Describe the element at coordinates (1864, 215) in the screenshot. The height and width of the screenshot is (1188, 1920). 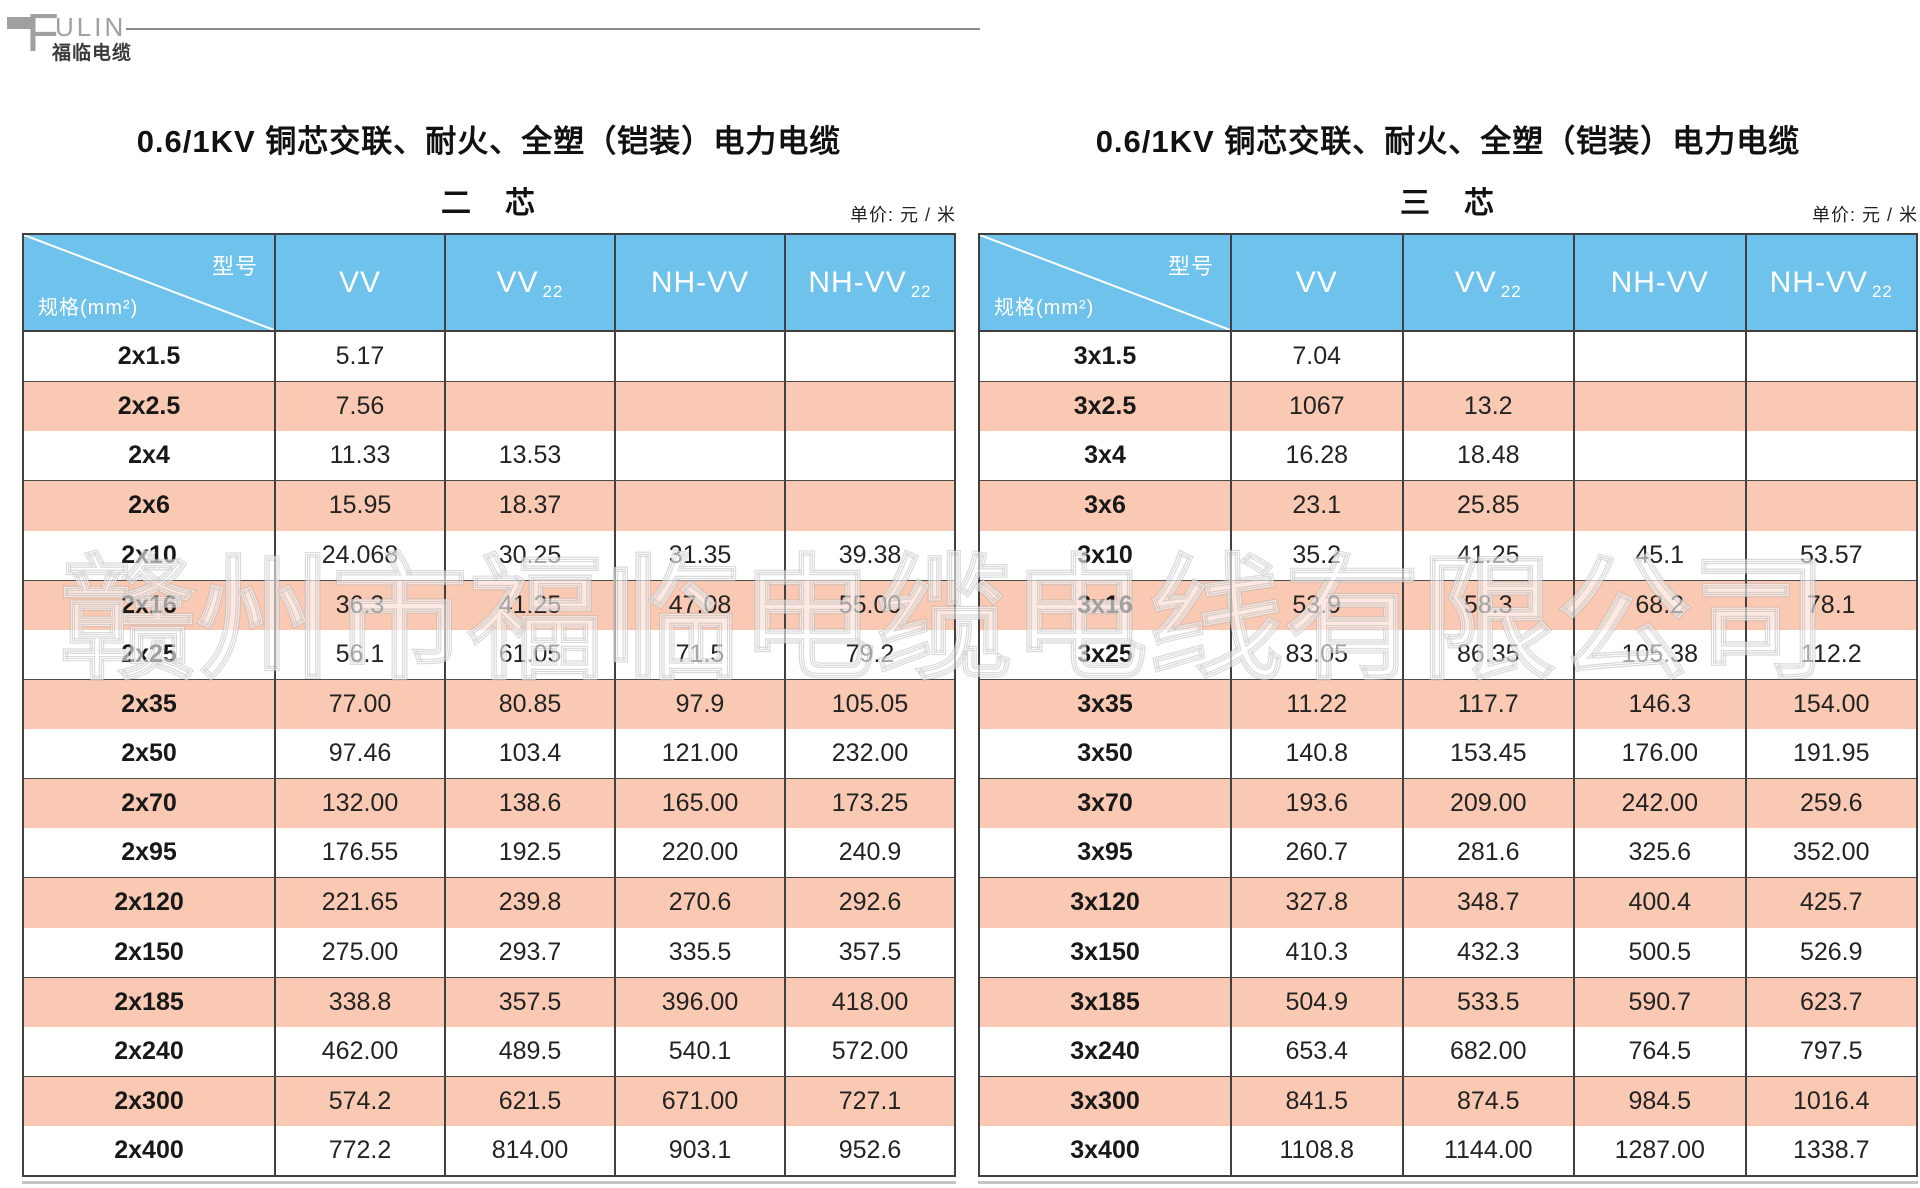
I see `right-unit-note: 单价: 元 / 米` at that location.